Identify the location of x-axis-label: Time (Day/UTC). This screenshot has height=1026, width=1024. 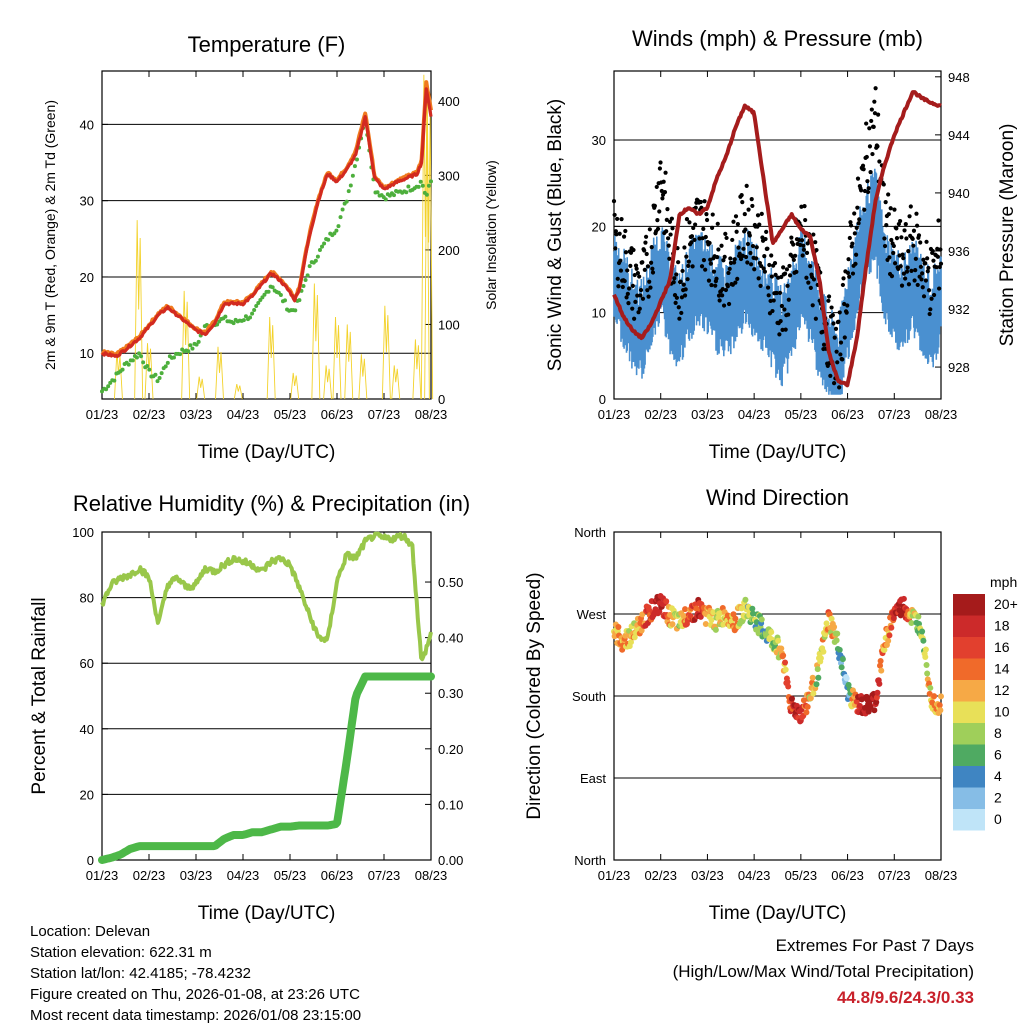
(267, 913).